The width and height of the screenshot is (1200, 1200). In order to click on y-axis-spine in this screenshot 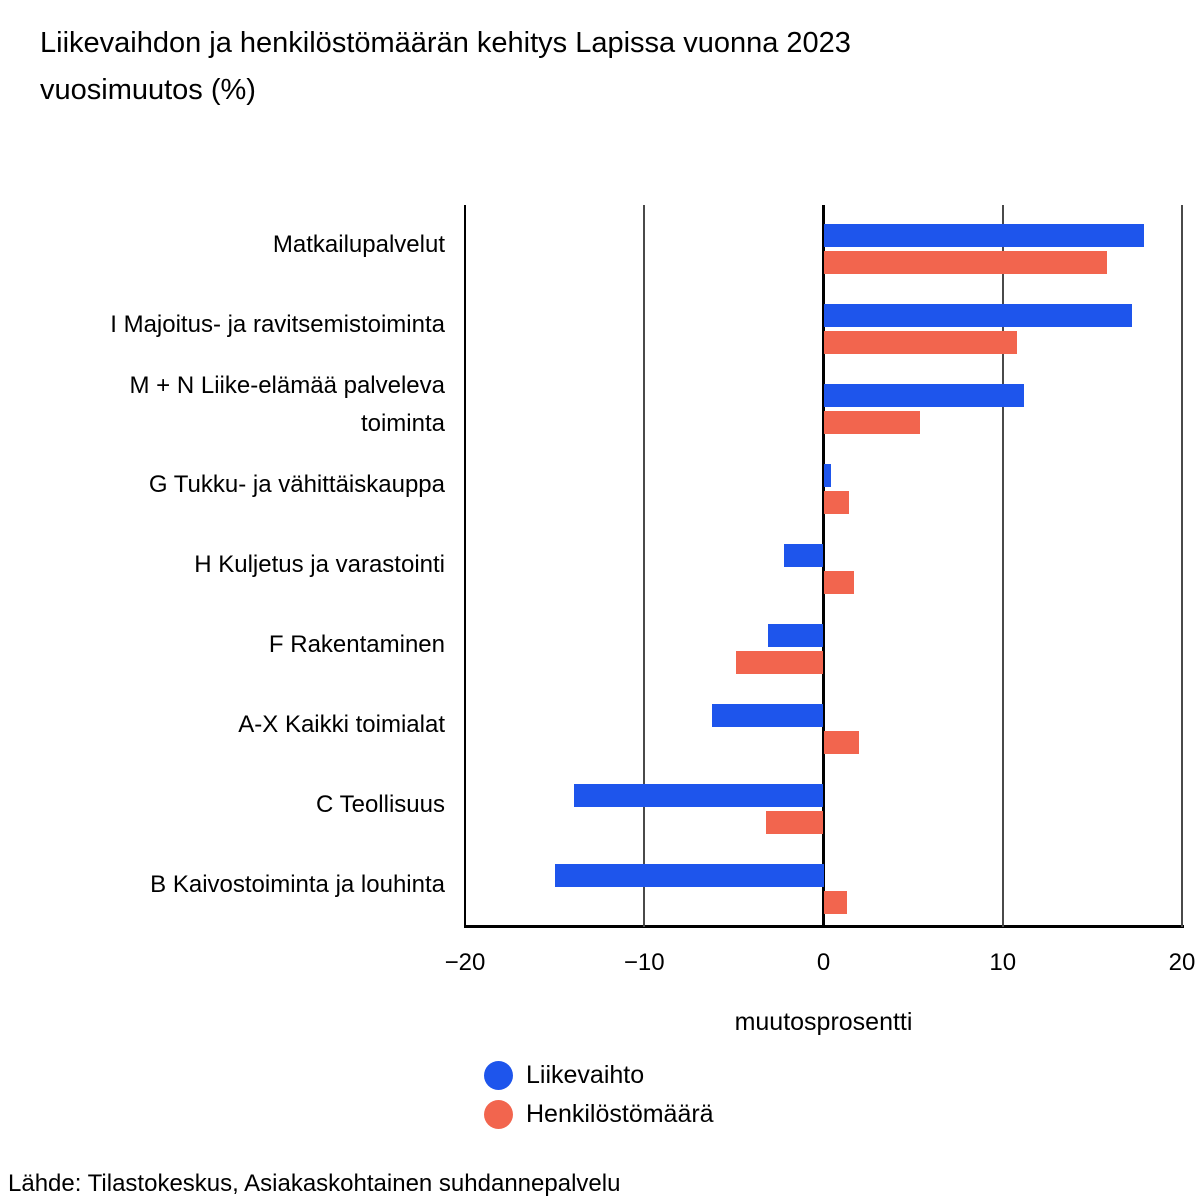, I will do `click(465, 566)`.